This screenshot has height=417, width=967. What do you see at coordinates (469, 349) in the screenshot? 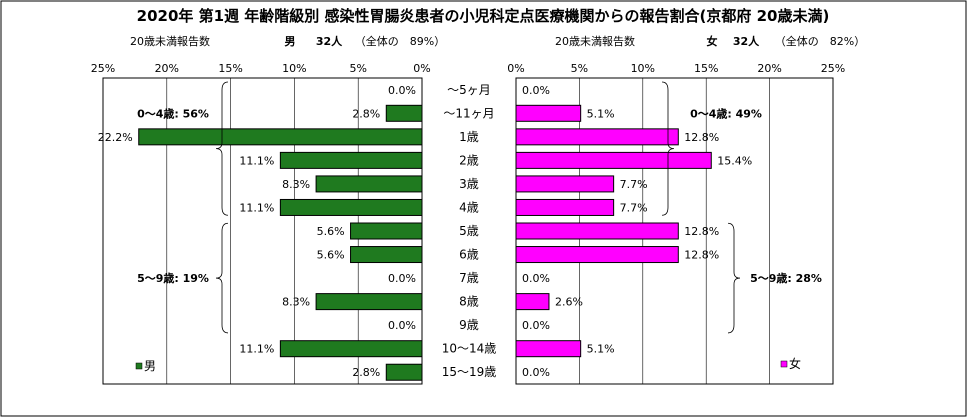
I see `category-label: 10～14歳` at bounding box center [469, 349].